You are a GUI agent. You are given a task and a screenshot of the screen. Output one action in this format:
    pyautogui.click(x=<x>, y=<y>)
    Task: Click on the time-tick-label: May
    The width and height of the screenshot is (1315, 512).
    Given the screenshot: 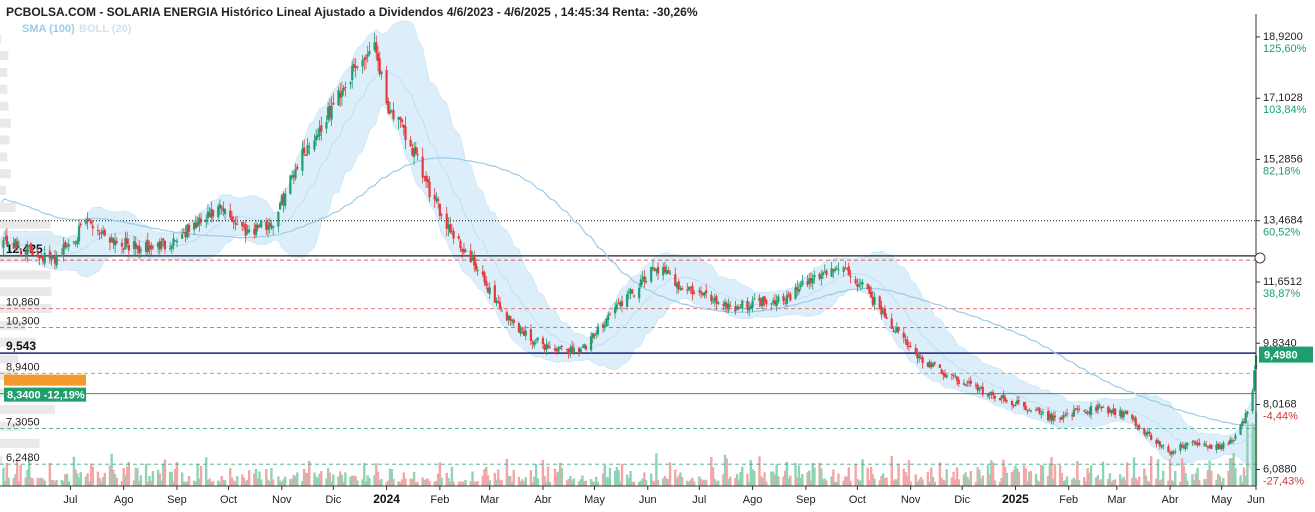 What is the action you would take?
    pyautogui.click(x=594, y=500)
    